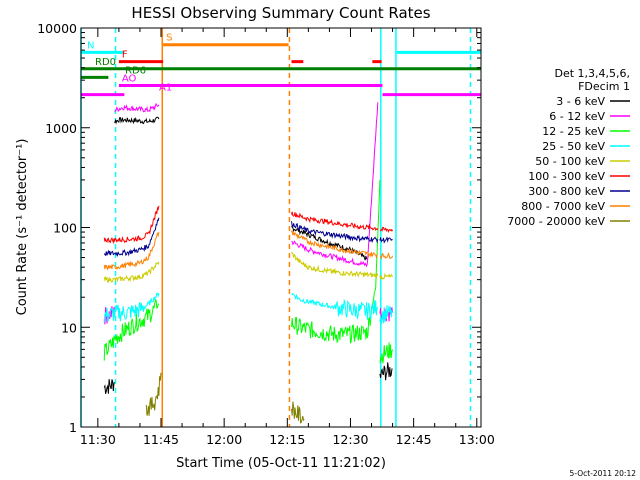  What do you see at coordinates (592, 73) in the screenshot?
I see `legend-header-line: Det 1,3,4,5,6,` at bounding box center [592, 73].